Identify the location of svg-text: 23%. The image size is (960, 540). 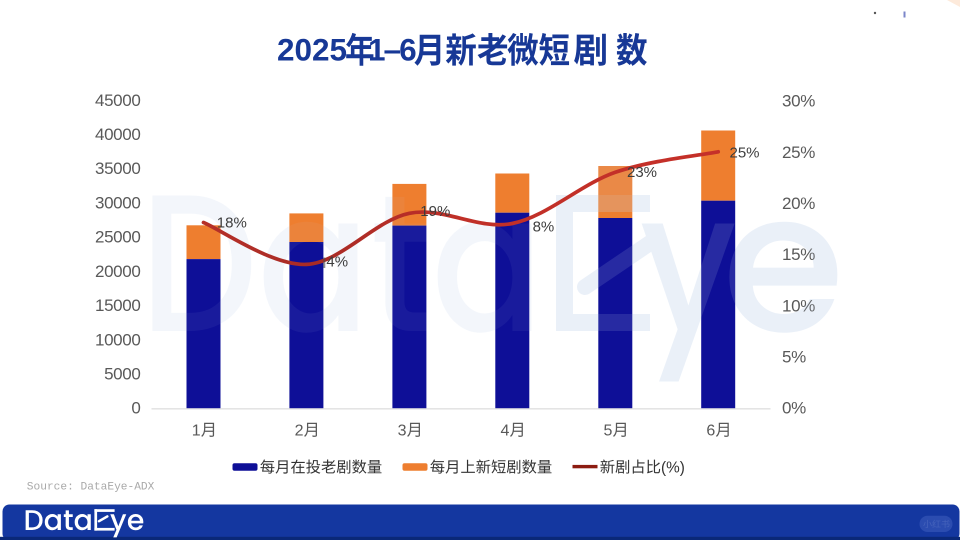
(642, 172).